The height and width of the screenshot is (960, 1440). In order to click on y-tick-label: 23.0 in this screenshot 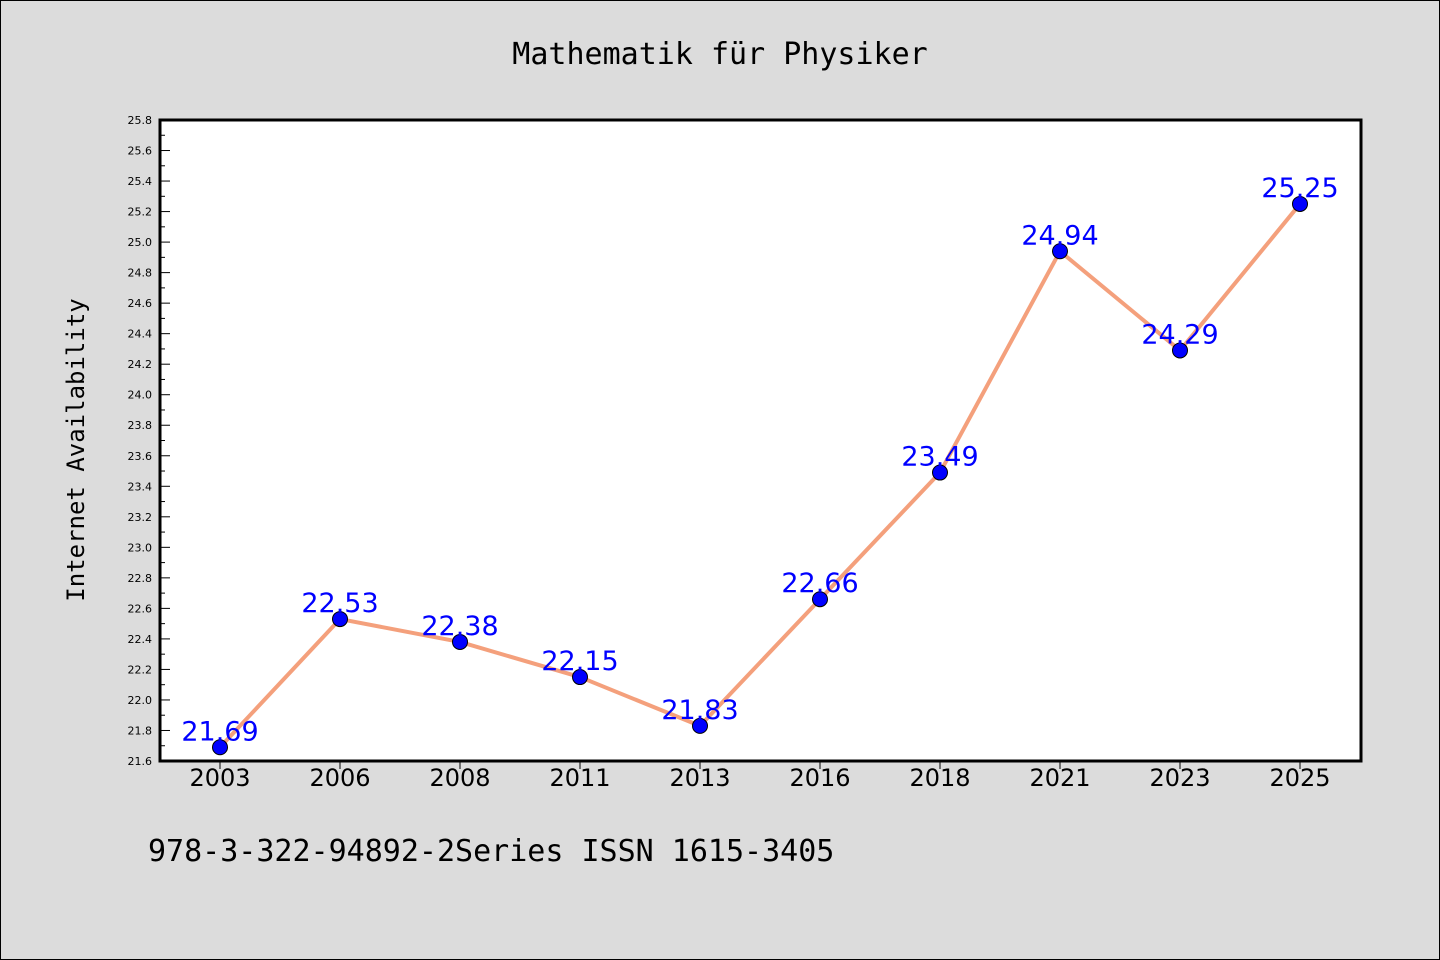, I will do `click(140, 547)`.